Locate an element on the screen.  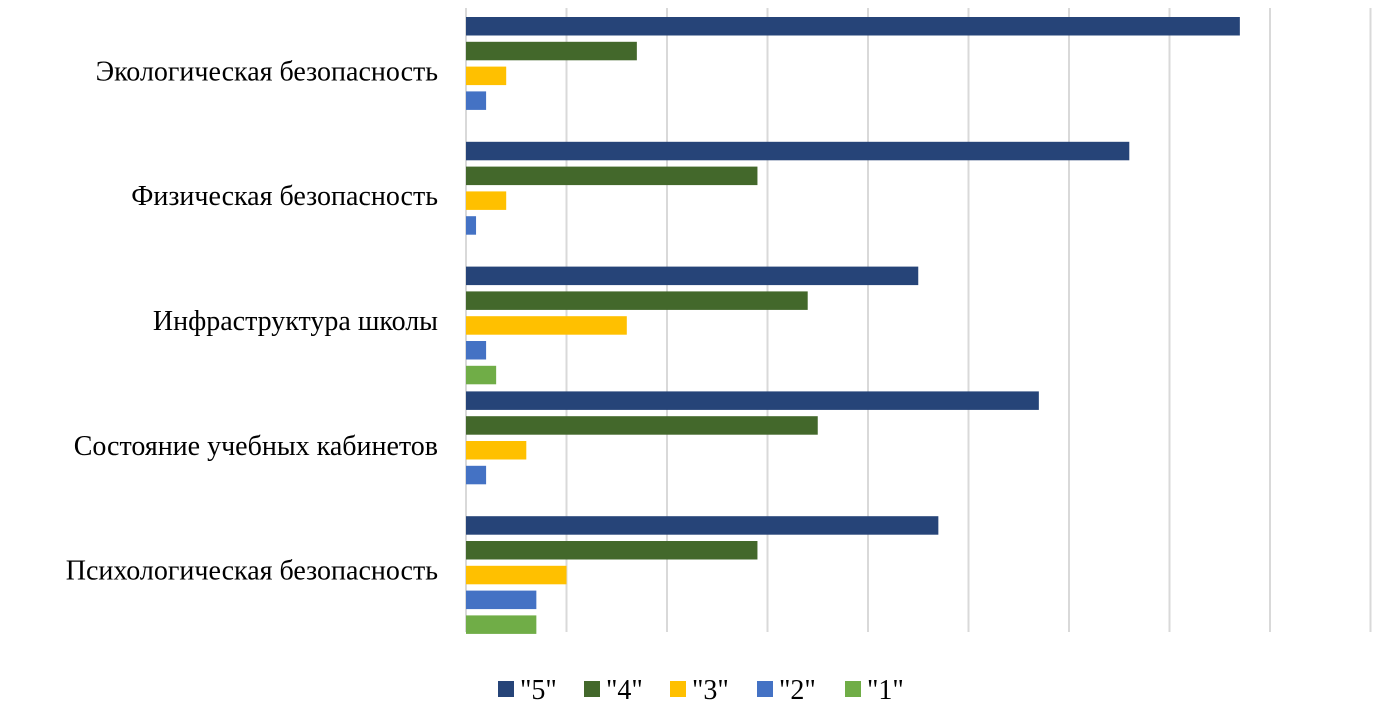
bar-cat4-series2 is located at coordinates (516, 575).